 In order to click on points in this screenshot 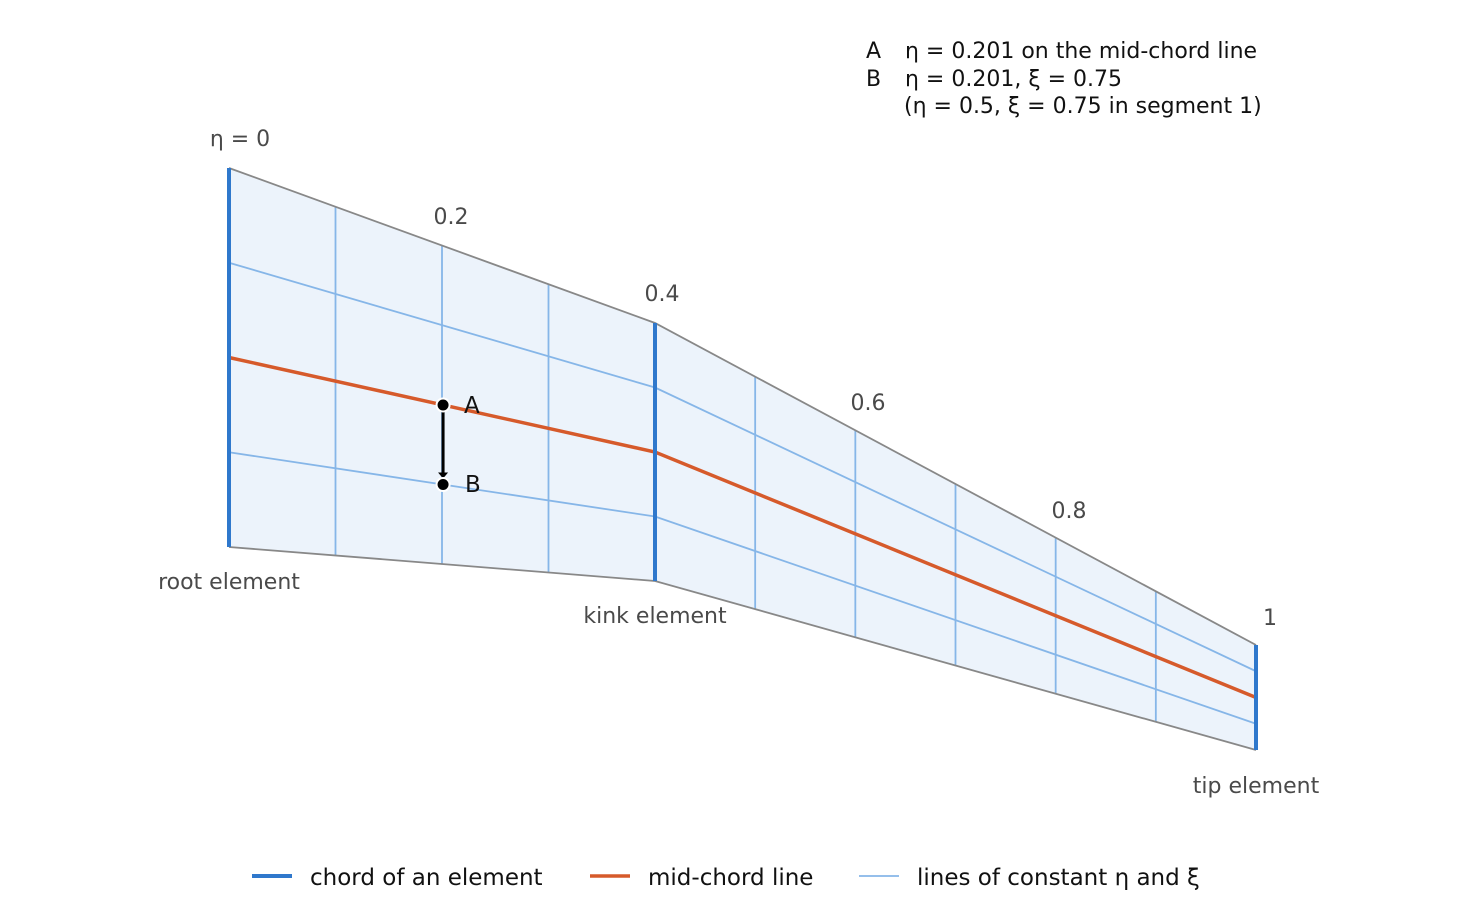, I will do `click(443, 445)`.